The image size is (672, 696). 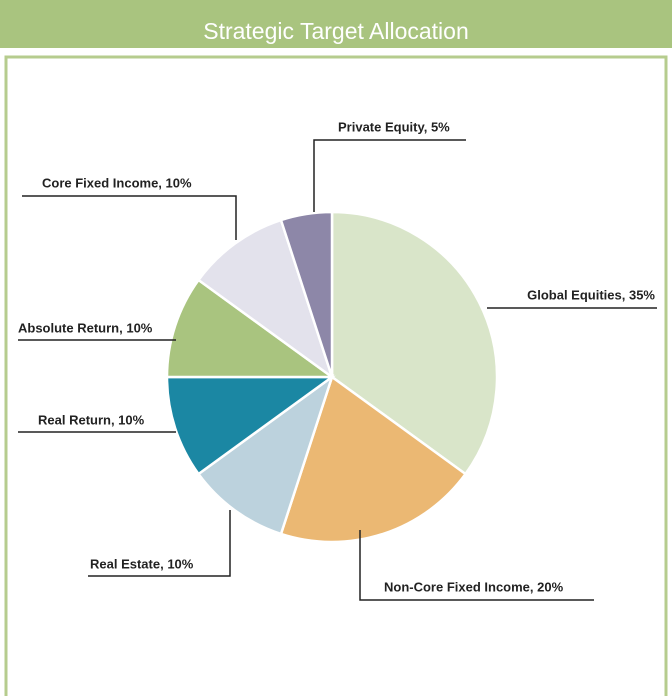 I want to click on slice-label: Core Fixed Income, 10%, so click(x=117, y=182).